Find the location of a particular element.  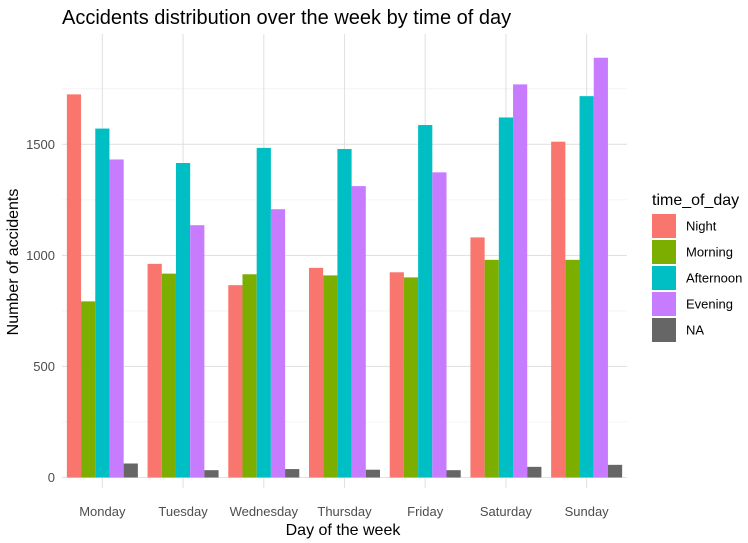

x-tick-label: Friday is located at coordinates (425, 511).